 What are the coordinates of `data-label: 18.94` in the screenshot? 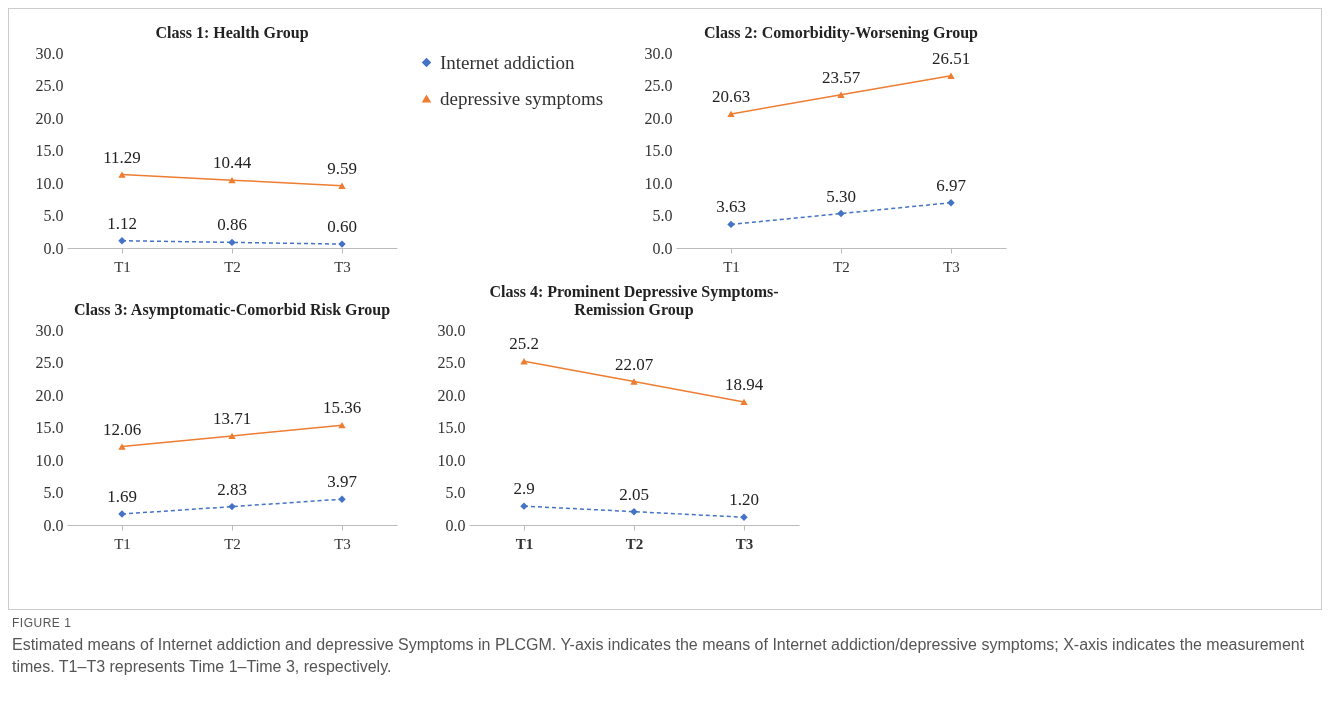 It's located at (744, 384).